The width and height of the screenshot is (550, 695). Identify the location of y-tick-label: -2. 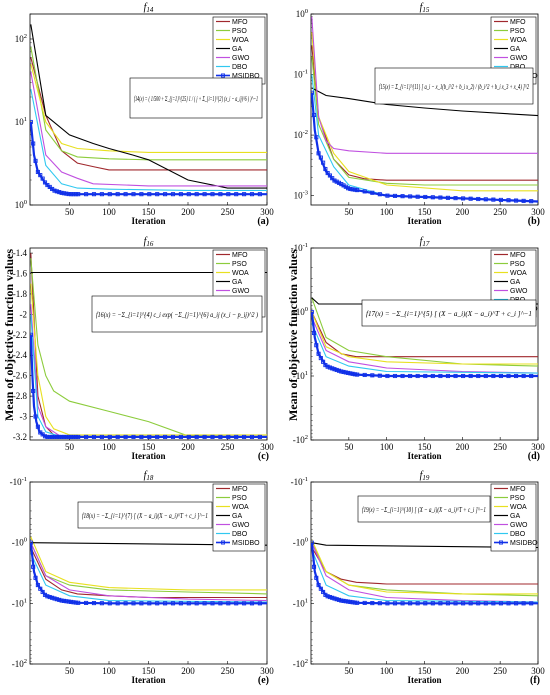
(24, 314).